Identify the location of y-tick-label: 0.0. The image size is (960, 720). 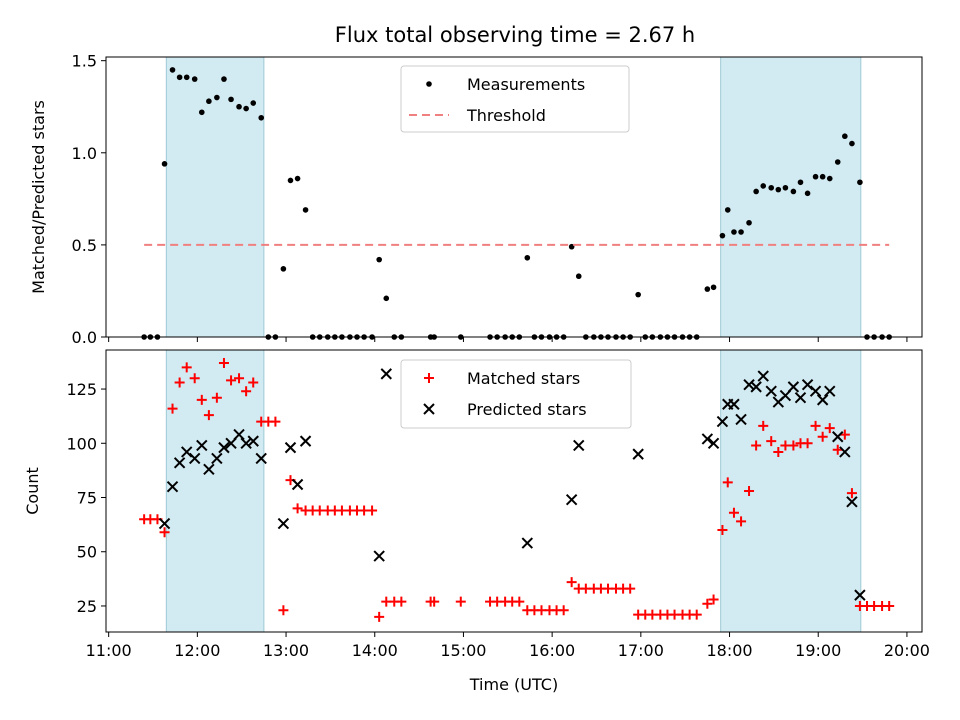
(84, 337).